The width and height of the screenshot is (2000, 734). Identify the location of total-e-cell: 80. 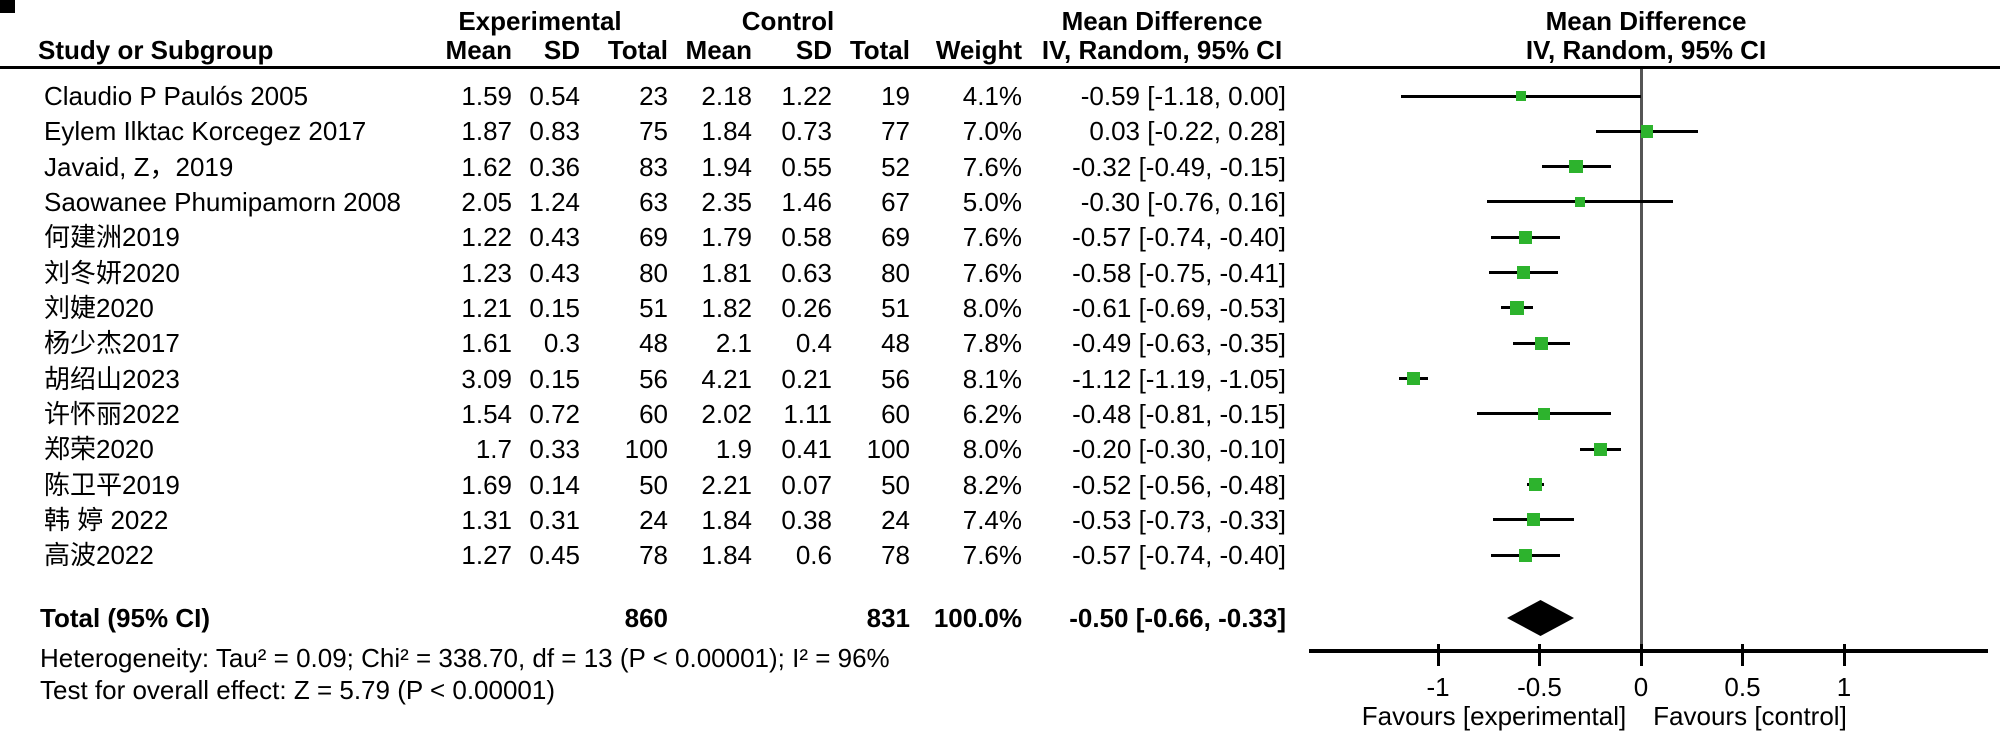
(653, 272).